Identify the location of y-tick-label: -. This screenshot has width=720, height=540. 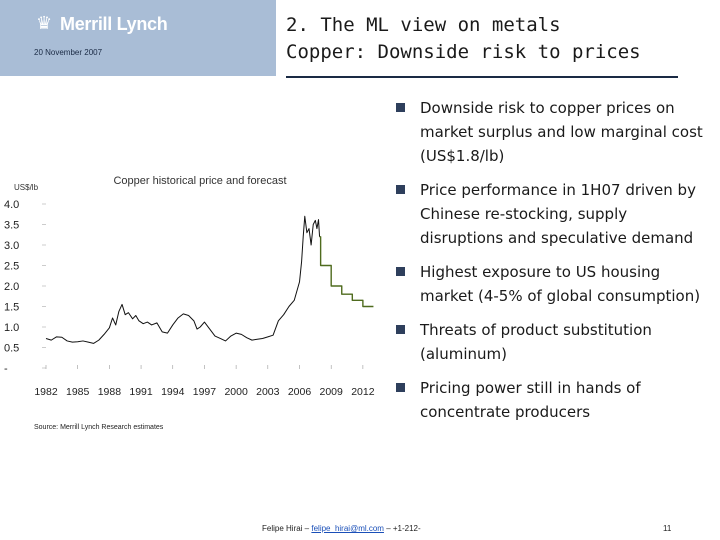
(6, 369).